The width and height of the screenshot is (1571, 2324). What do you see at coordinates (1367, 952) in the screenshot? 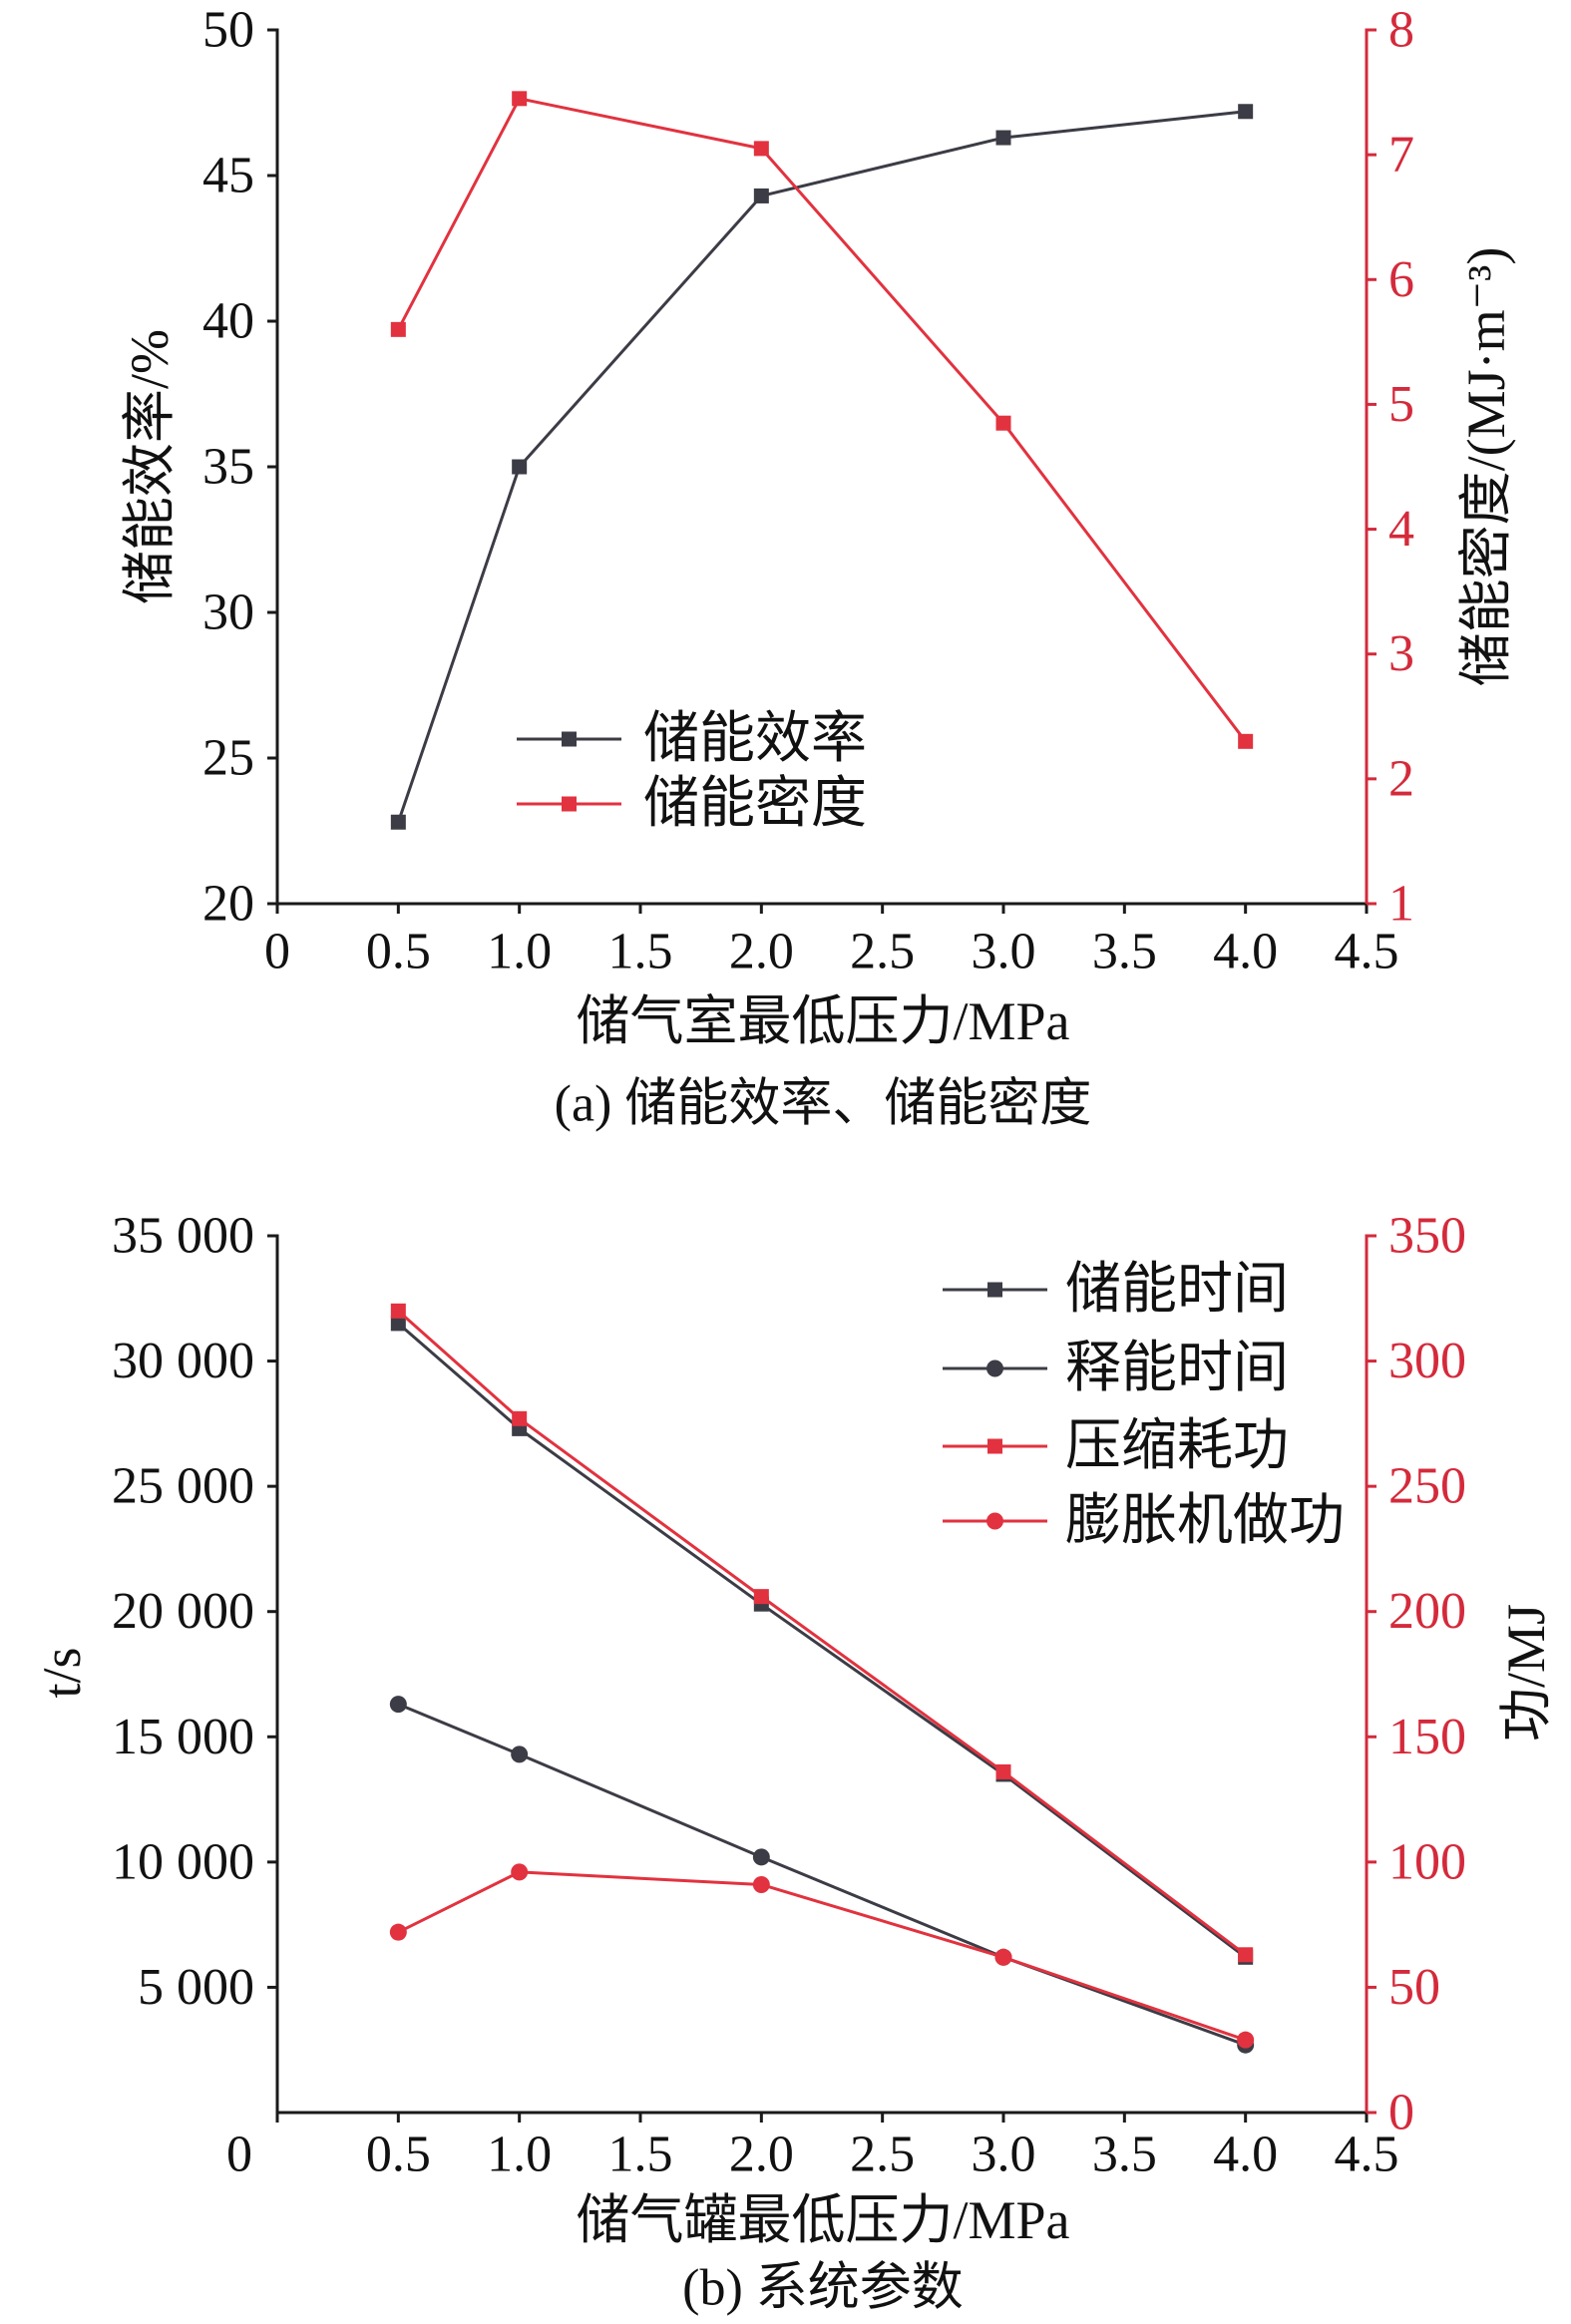
I see `chart-a-xtick-label: 4.5` at bounding box center [1367, 952].